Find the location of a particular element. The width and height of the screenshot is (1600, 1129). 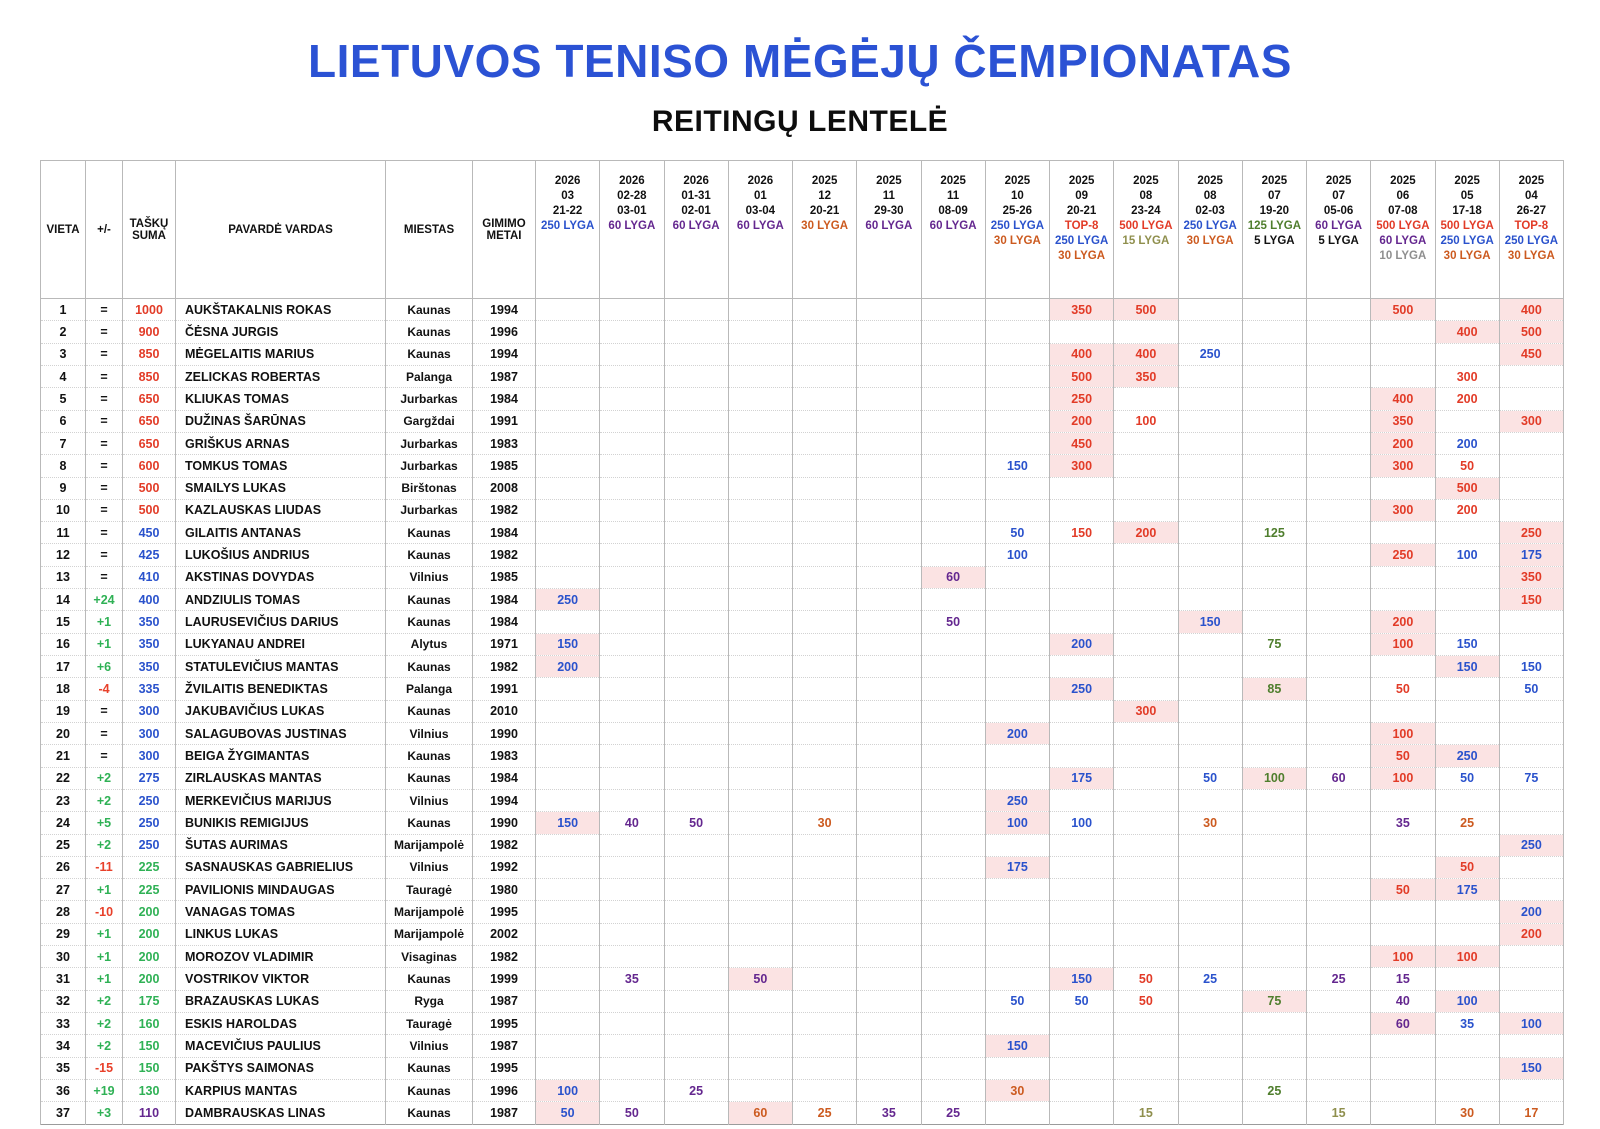

tournament-header-12: 2025 07 19-20 125 LYGA 5 LYGA is located at coordinates (1274, 229).